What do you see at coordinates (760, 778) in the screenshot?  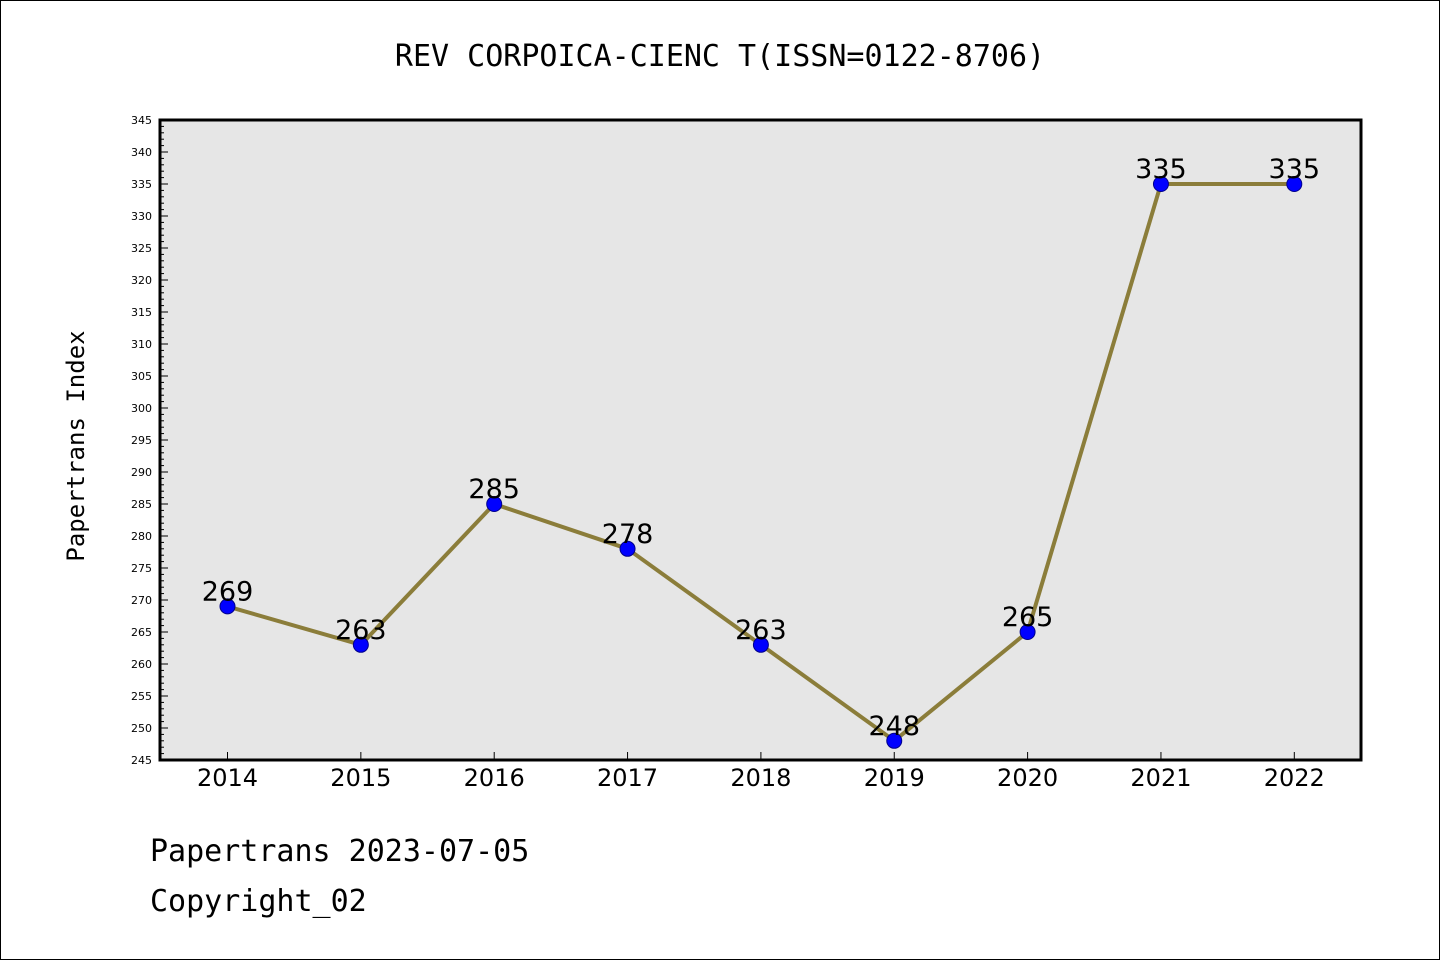 I see `x-tick-label: 2018` at bounding box center [760, 778].